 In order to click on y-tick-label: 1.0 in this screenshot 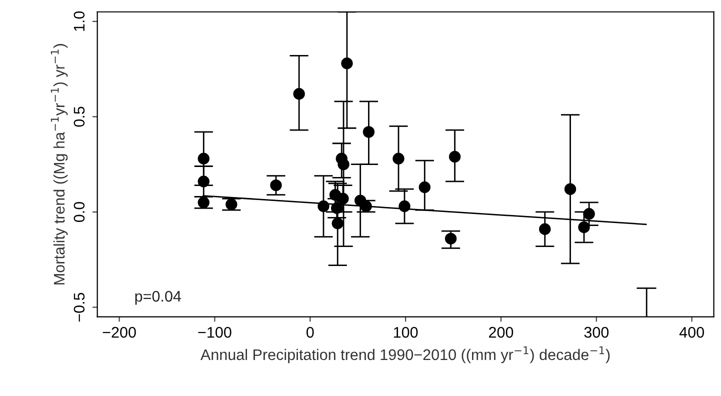, I will do `click(79, 21)`.